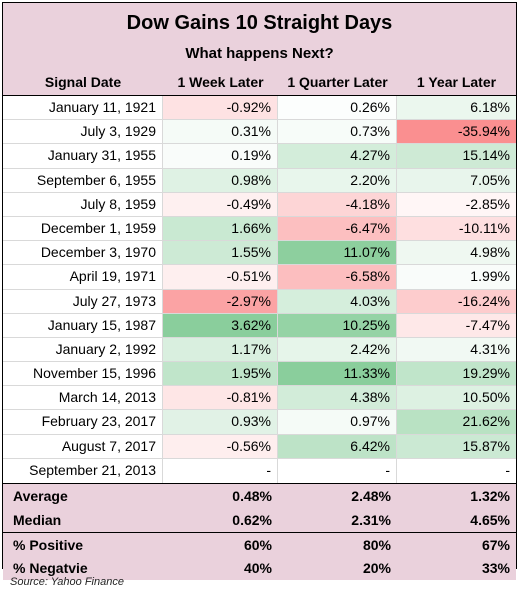 This screenshot has height=600, width=521. I want to click on week-value-cell: 1.95%, so click(220, 374).